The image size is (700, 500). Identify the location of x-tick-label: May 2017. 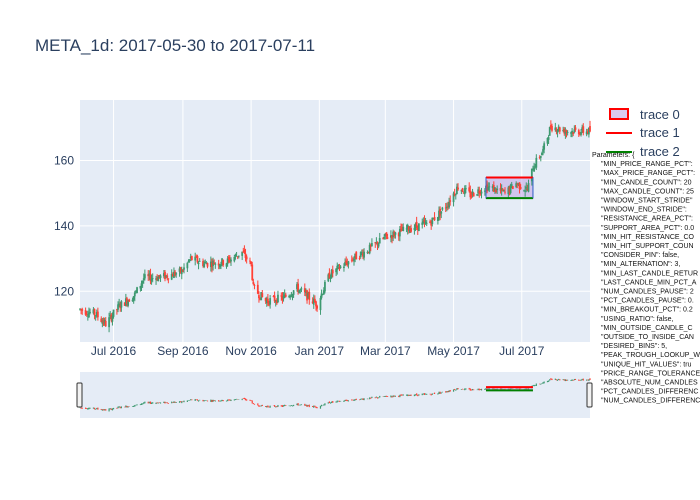
(453, 351).